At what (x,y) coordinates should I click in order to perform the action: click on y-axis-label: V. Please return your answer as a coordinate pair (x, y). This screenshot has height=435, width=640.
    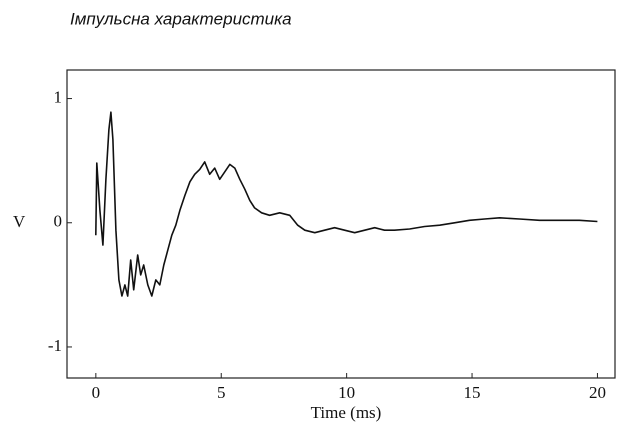
    Looking at the image, I should click on (19, 221).